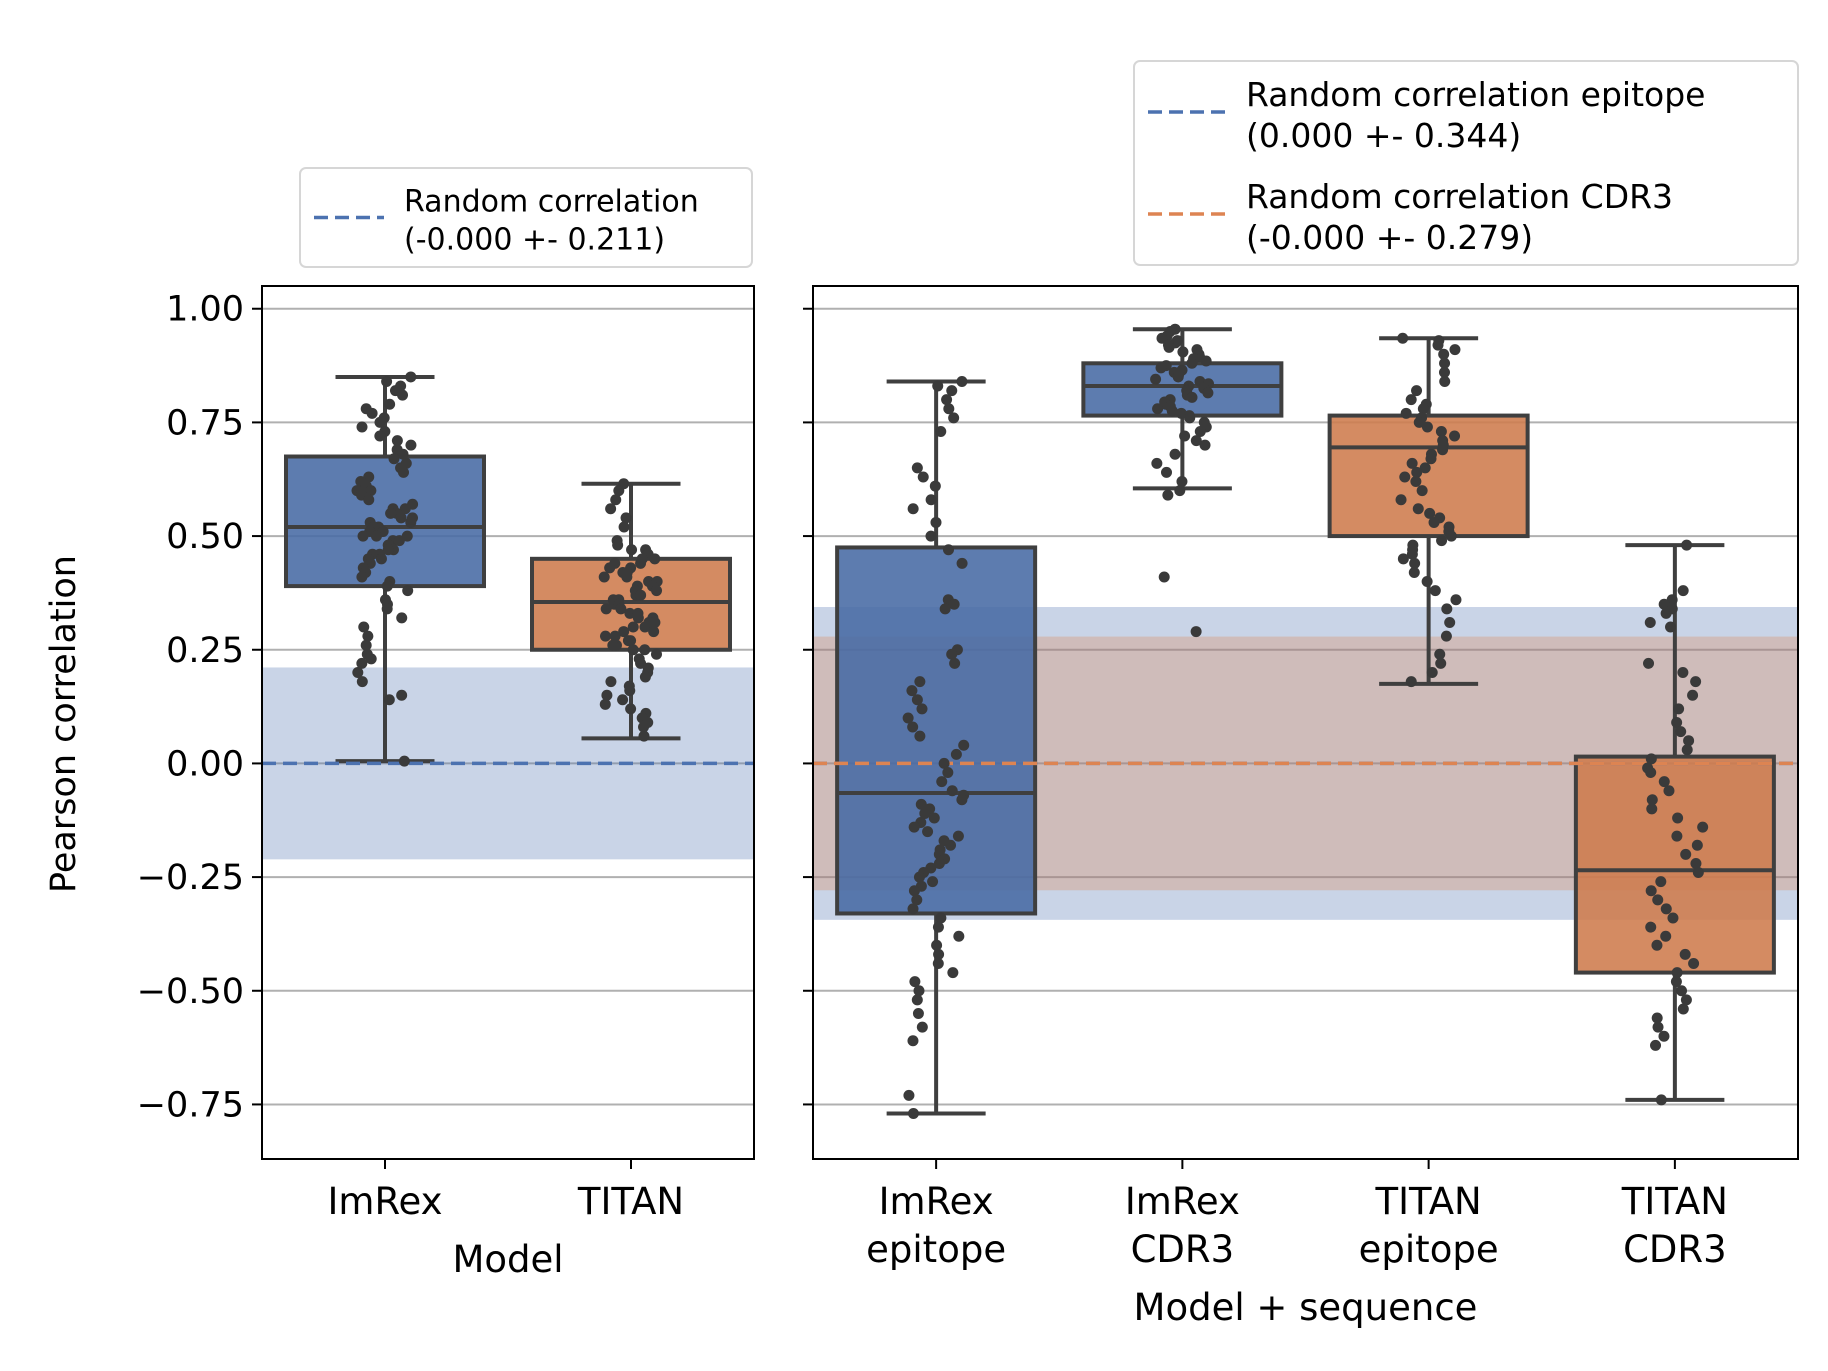 The height and width of the screenshot is (1371, 1828). I want to click on box, so click(1674, 864).